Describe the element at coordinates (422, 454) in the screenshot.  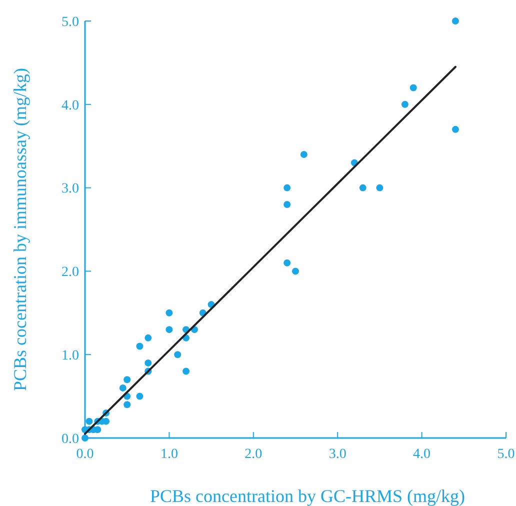
I see `x-tick-label: 4.0` at that location.